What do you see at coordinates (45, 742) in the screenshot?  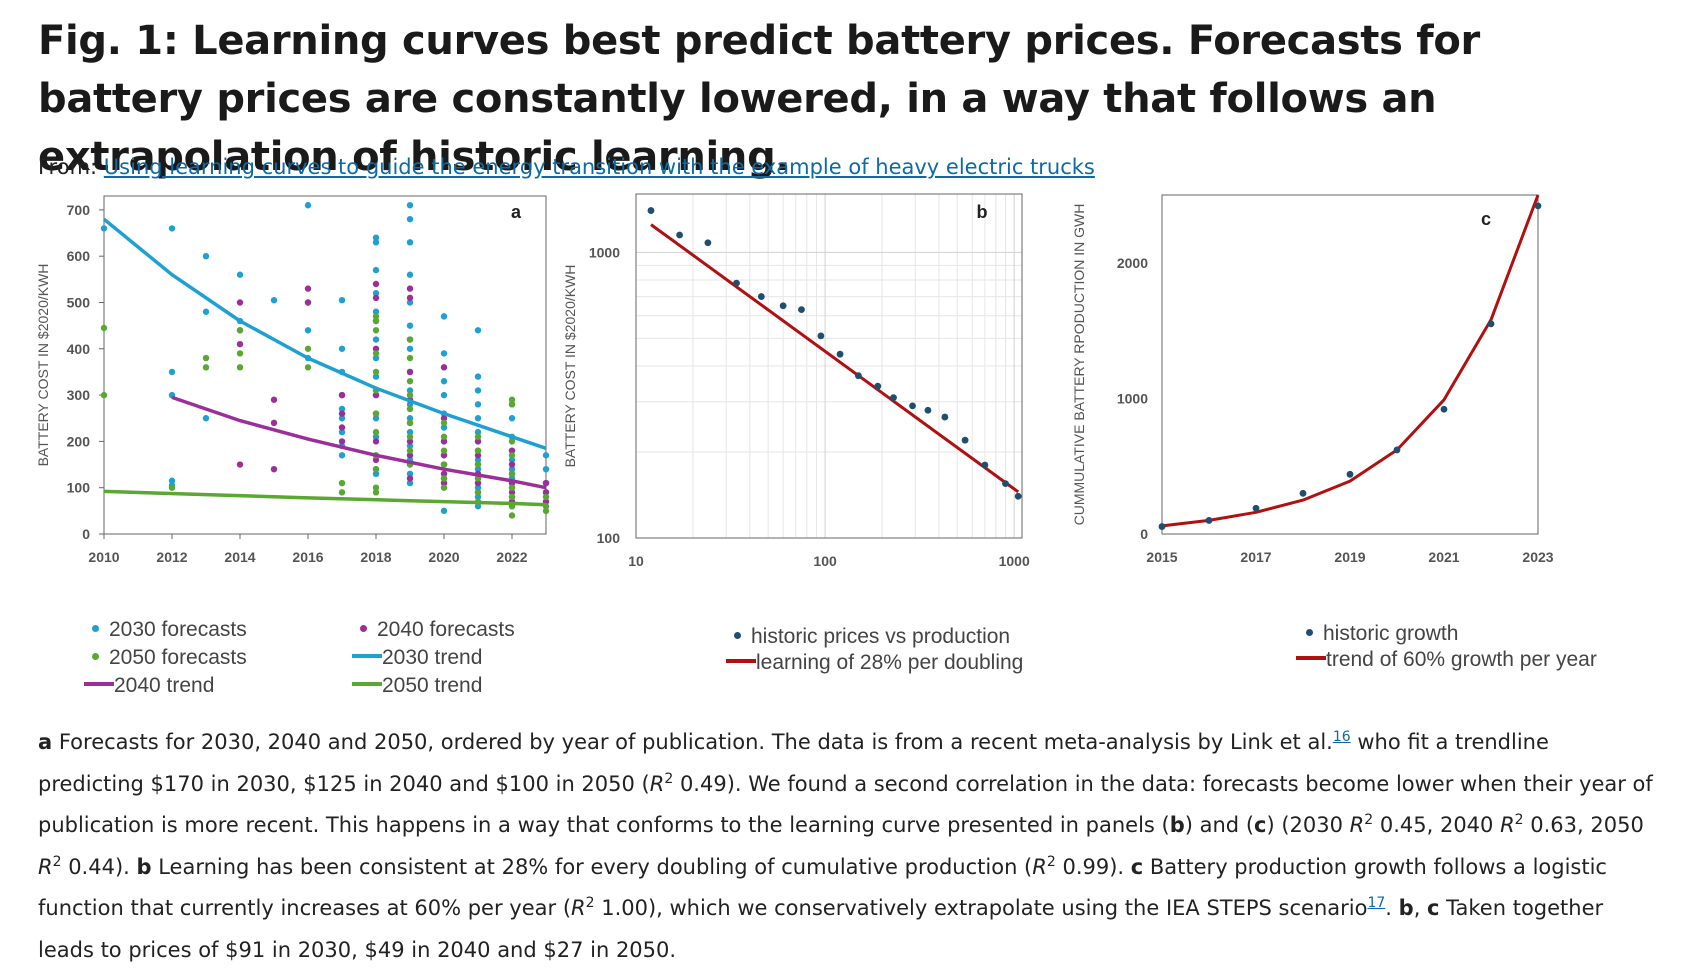 I see `caption-panel-a-label: a` at bounding box center [45, 742].